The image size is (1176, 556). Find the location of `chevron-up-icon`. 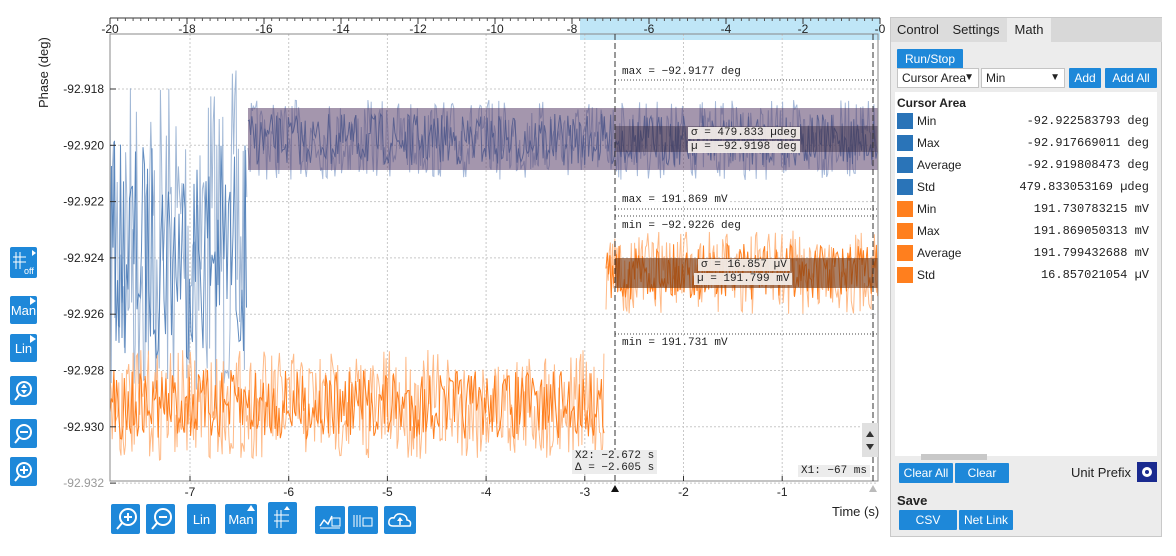

chevron-up-icon is located at coordinates (251, 508).